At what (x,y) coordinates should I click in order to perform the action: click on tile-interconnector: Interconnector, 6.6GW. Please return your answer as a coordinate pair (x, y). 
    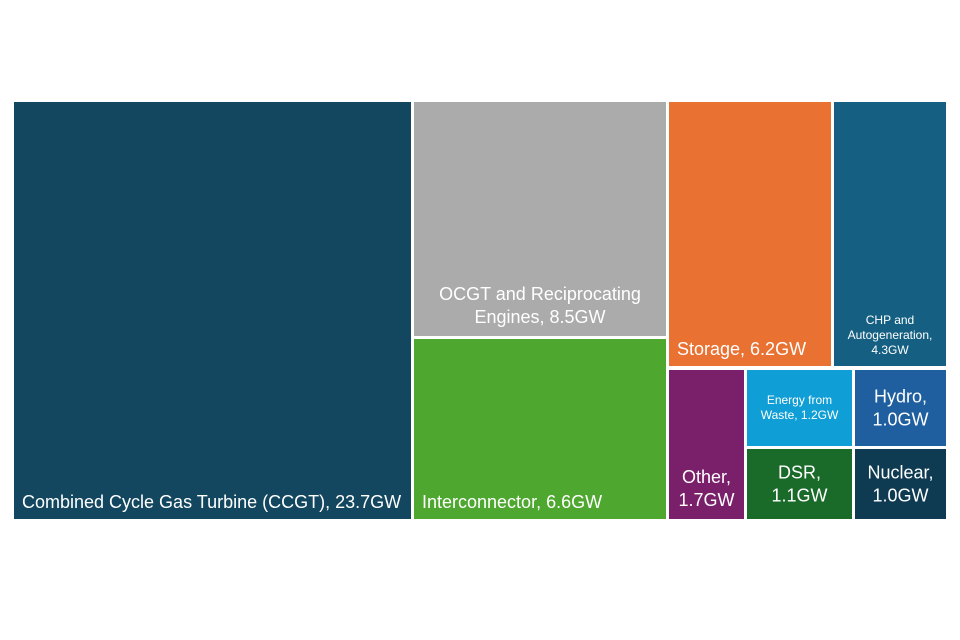
    Looking at the image, I should click on (540, 429).